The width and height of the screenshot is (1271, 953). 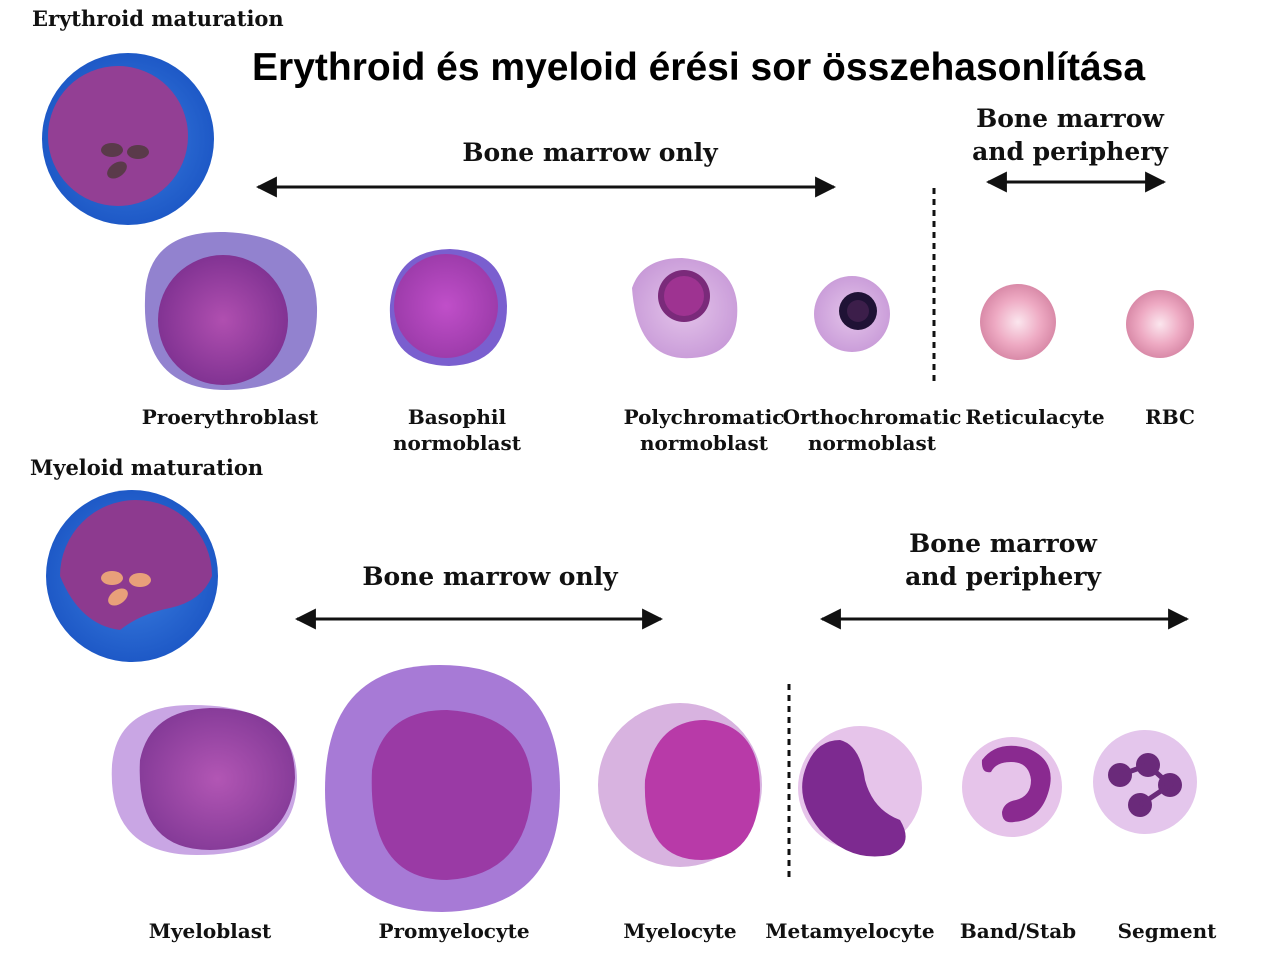 I want to click on promyelocyte-cell, so click(x=442, y=788).